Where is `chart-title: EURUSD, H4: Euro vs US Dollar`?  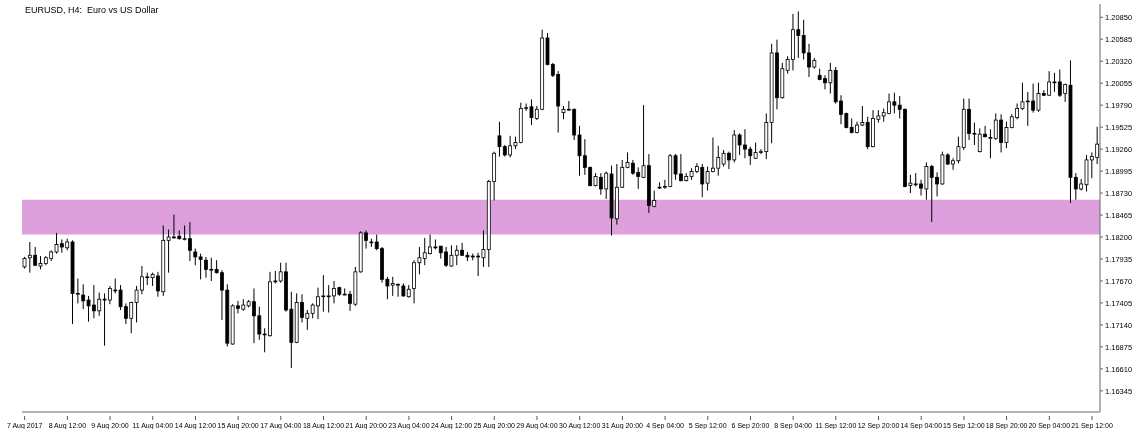
chart-title: EURUSD, H4: Euro vs US Dollar is located at coordinates (92, 10).